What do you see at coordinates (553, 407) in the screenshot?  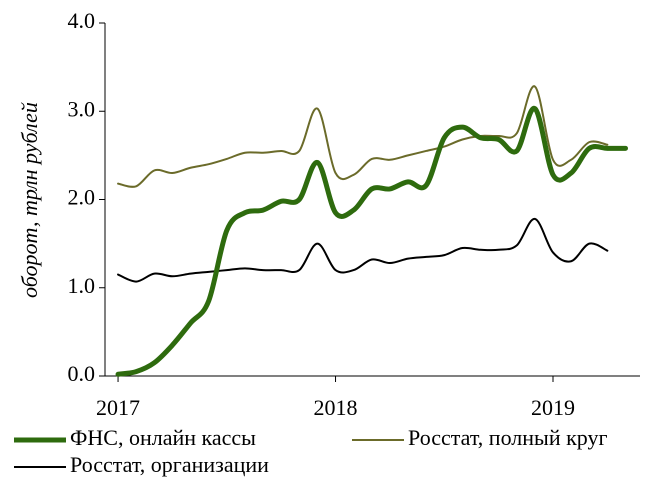 I see `x-tick-label: 2019` at bounding box center [553, 407].